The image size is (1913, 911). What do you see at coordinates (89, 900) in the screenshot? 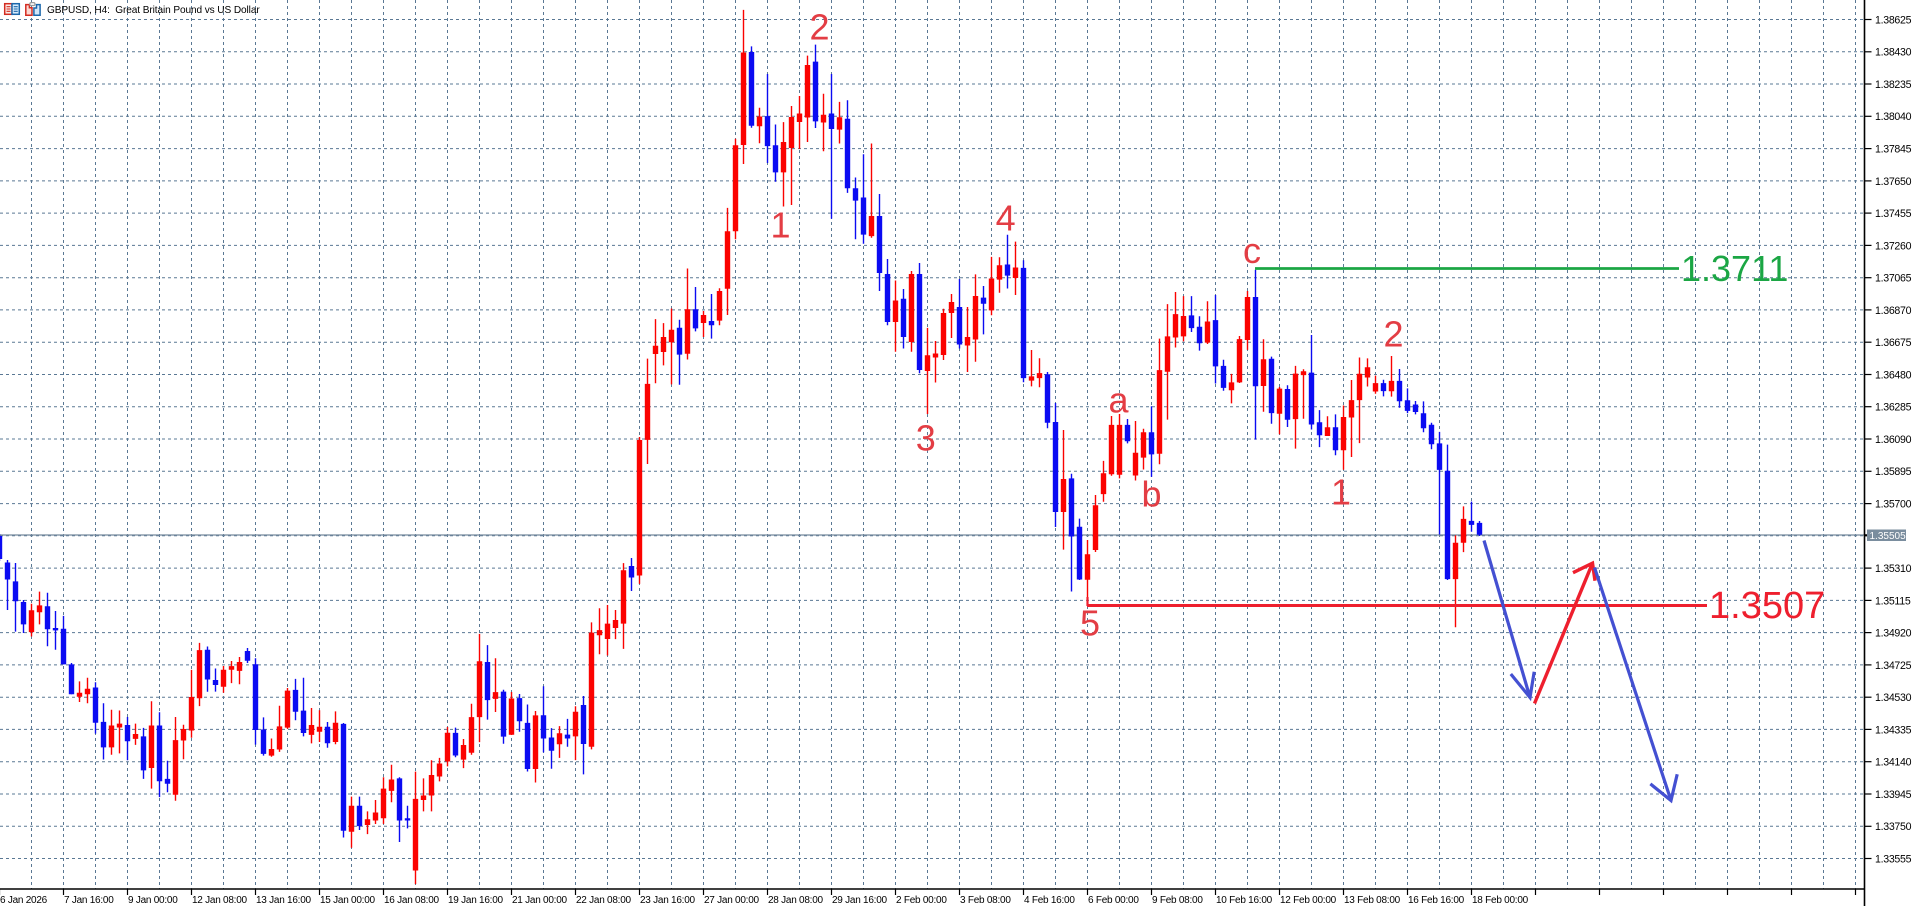
I see `svg-text: 7 Jan 16:00` at bounding box center [89, 900].